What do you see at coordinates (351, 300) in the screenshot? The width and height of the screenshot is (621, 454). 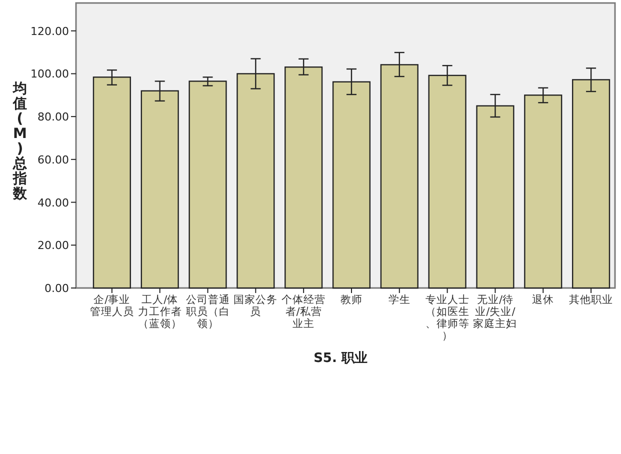 I see `x-tick-label: 教师` at bounding box center [351, 300].